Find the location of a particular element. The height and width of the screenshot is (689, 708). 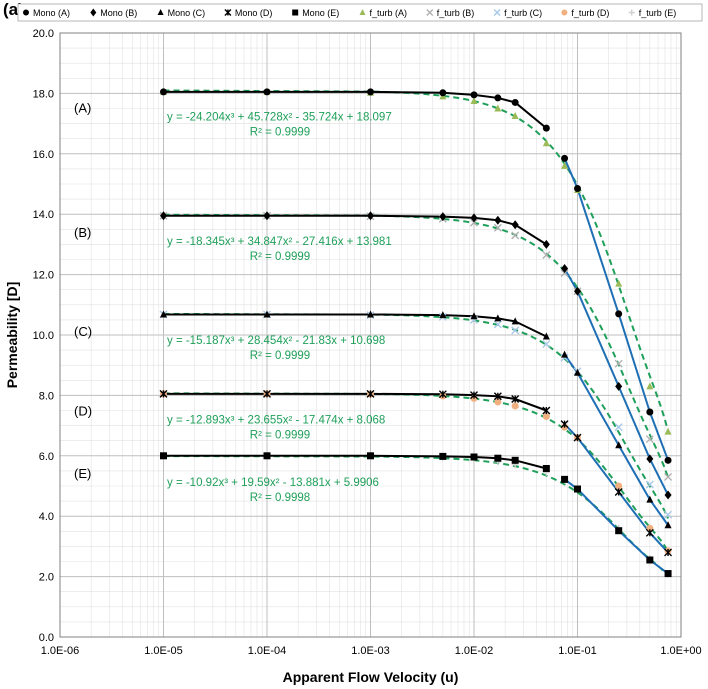

y-tick-label: 20.0 is located at coordinates (43, 34).